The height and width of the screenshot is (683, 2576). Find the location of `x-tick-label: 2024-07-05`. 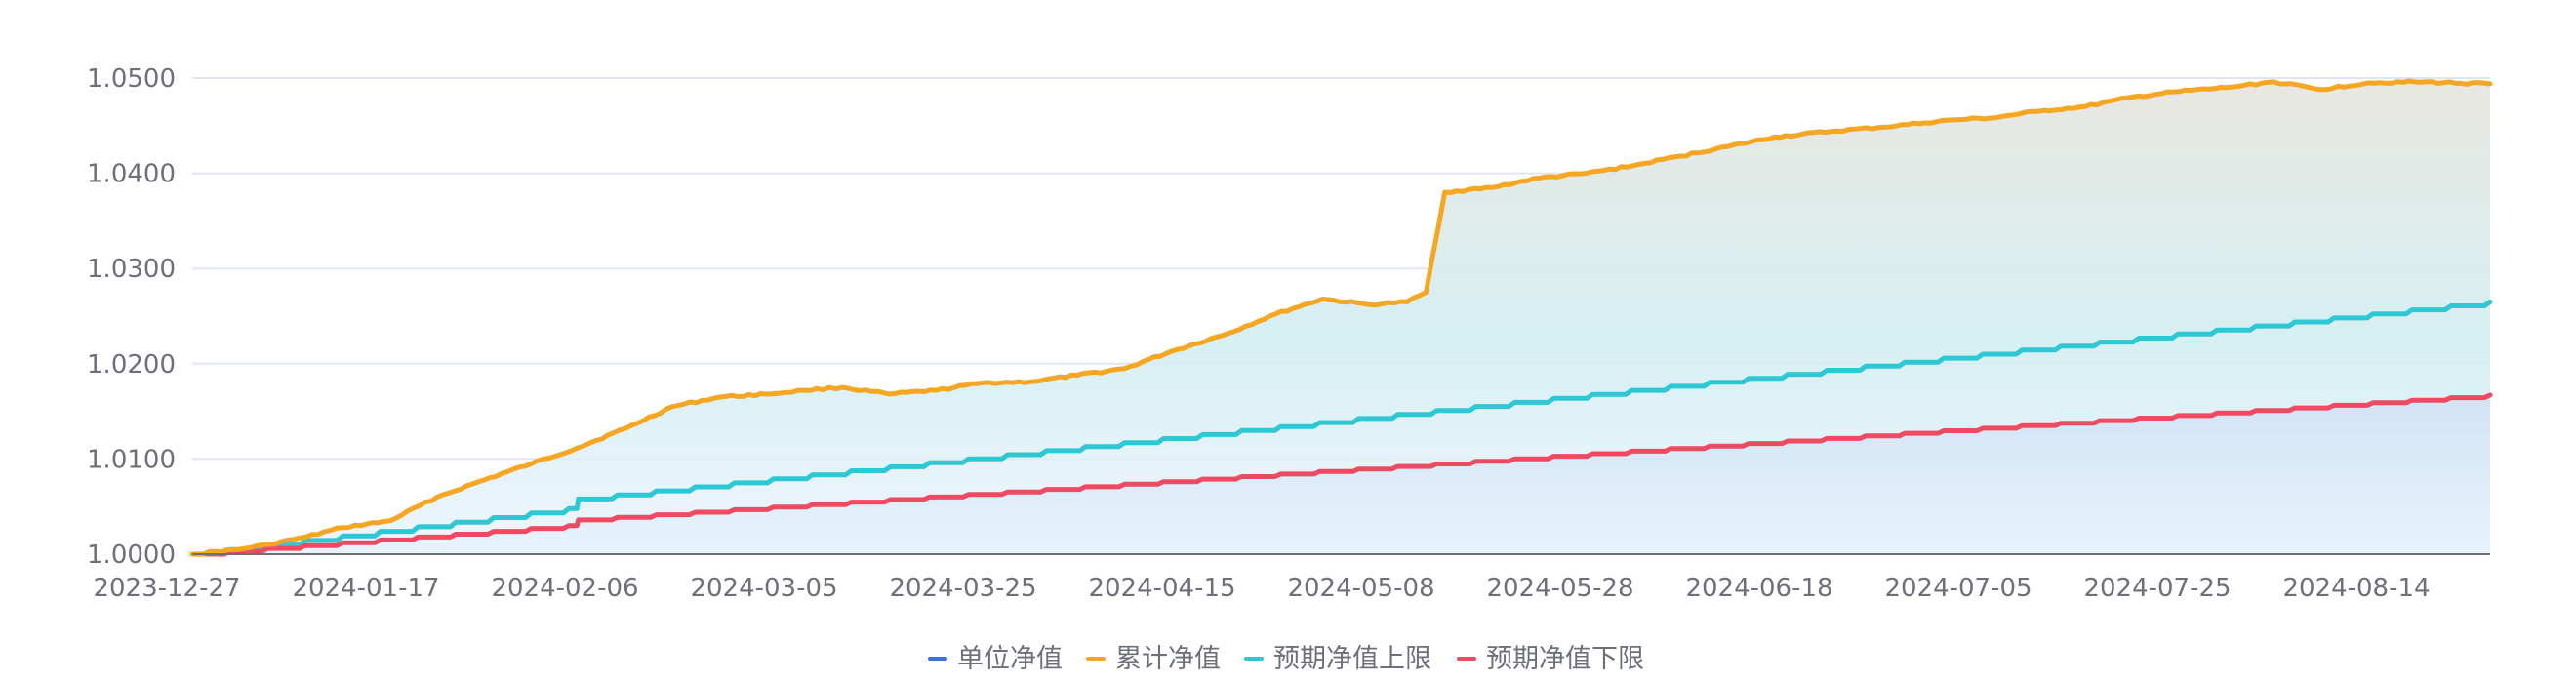

x-tick-label: 2024-07-05 is located at coordinates (1958, 588).